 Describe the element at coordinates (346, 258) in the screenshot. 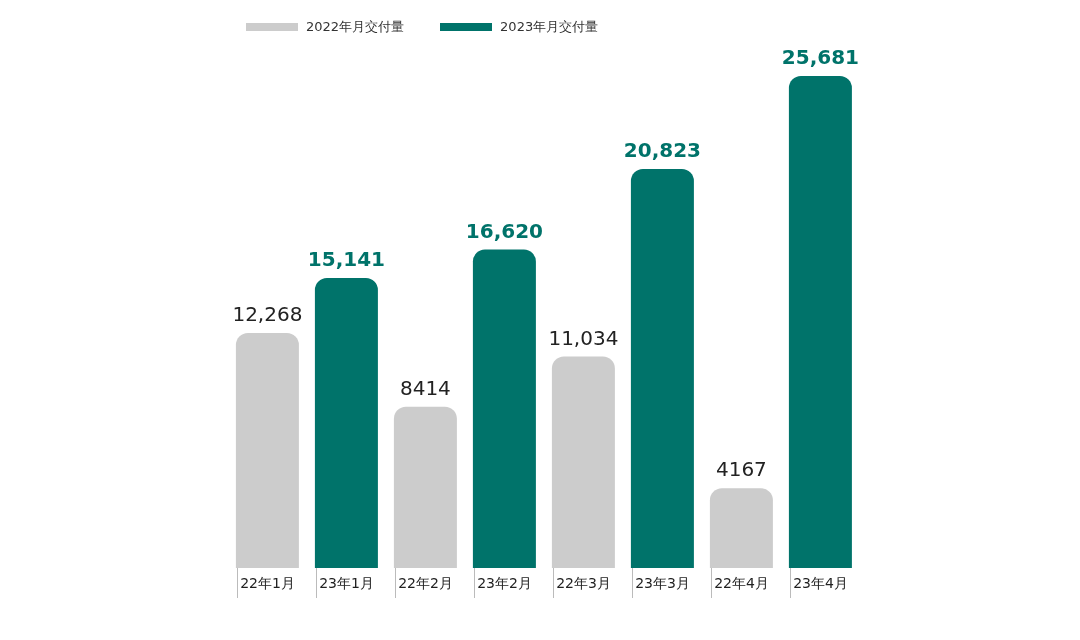

I see `data-label: 15,141` at that location.